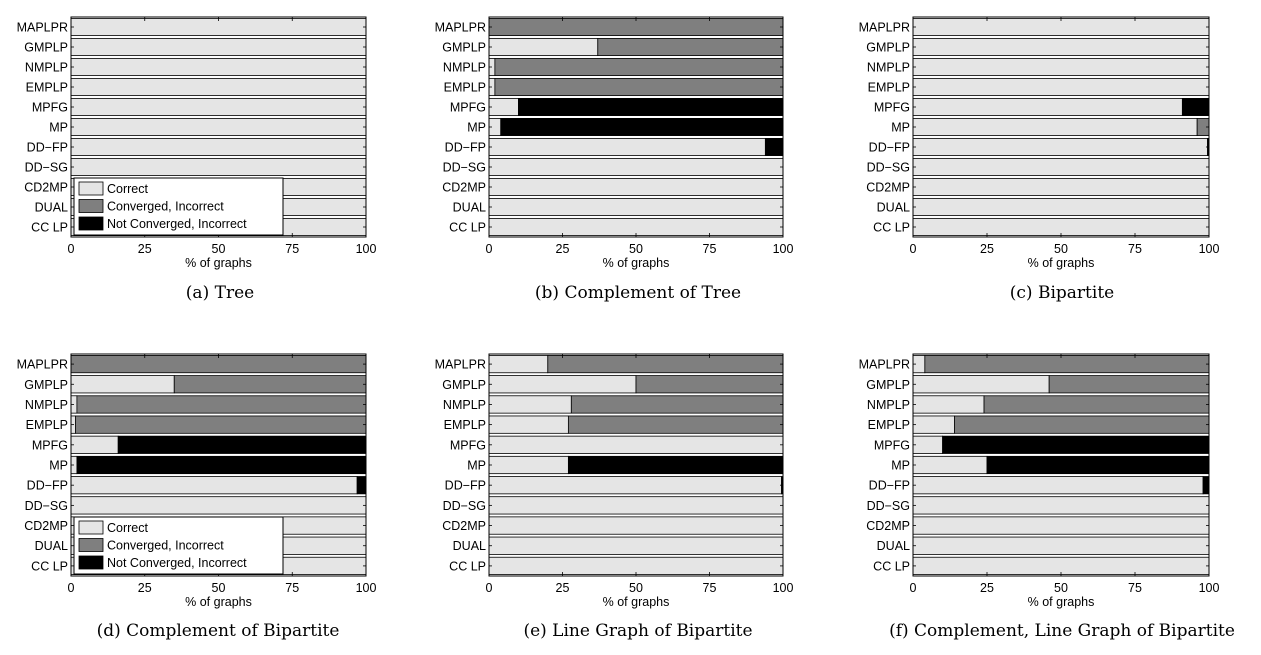  I want to click on legend-label: Correct, so click(128, 189).